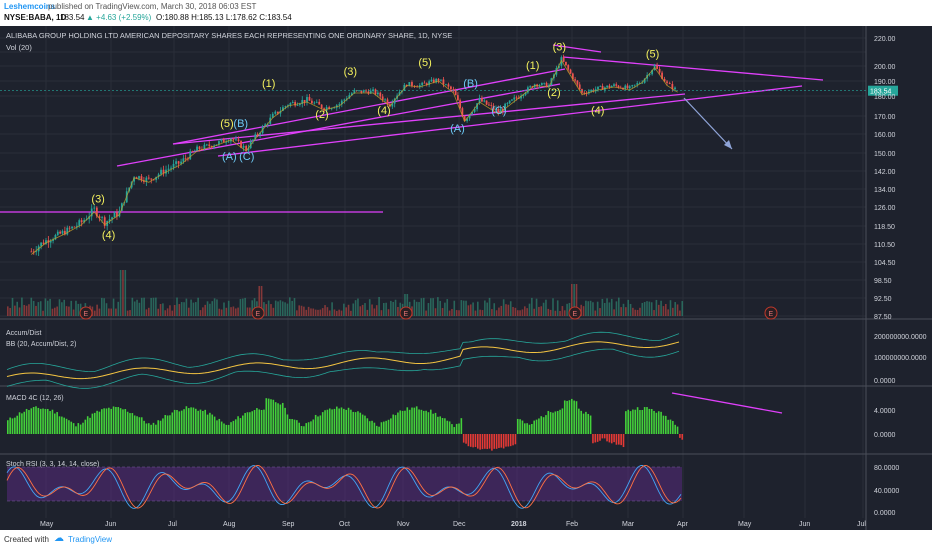 Image resolution: width=932 pixels, height=550 pixels. Describe the element at coordinates (572, 524) in the screenshot. I see `time-axis-tick: Feb` at that location.